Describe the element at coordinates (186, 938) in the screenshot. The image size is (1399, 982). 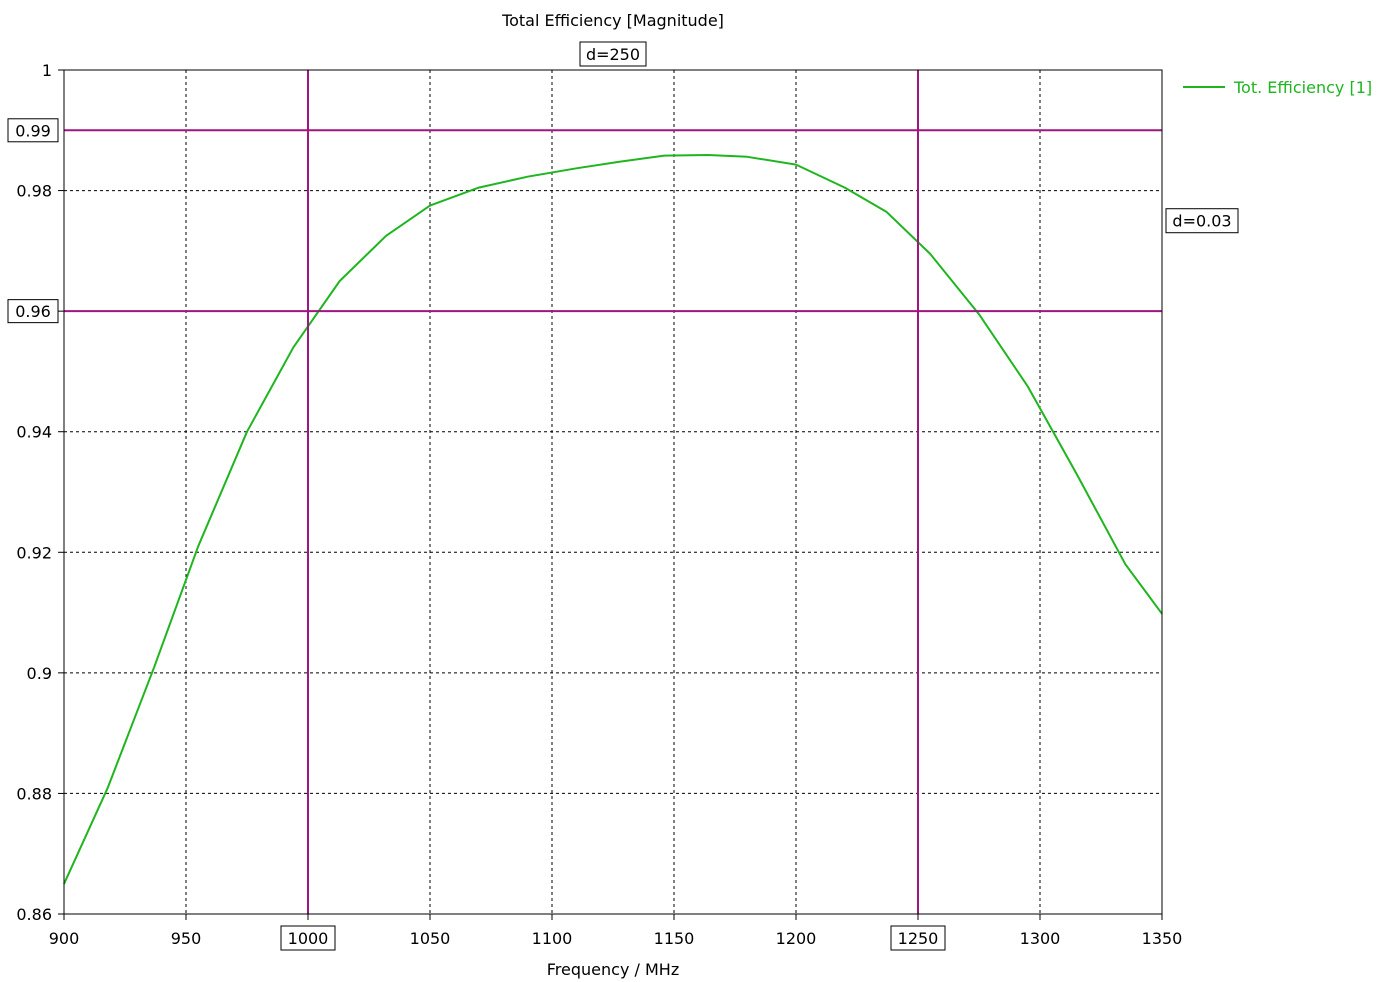
I see `x-tick-label: 950` at that location.